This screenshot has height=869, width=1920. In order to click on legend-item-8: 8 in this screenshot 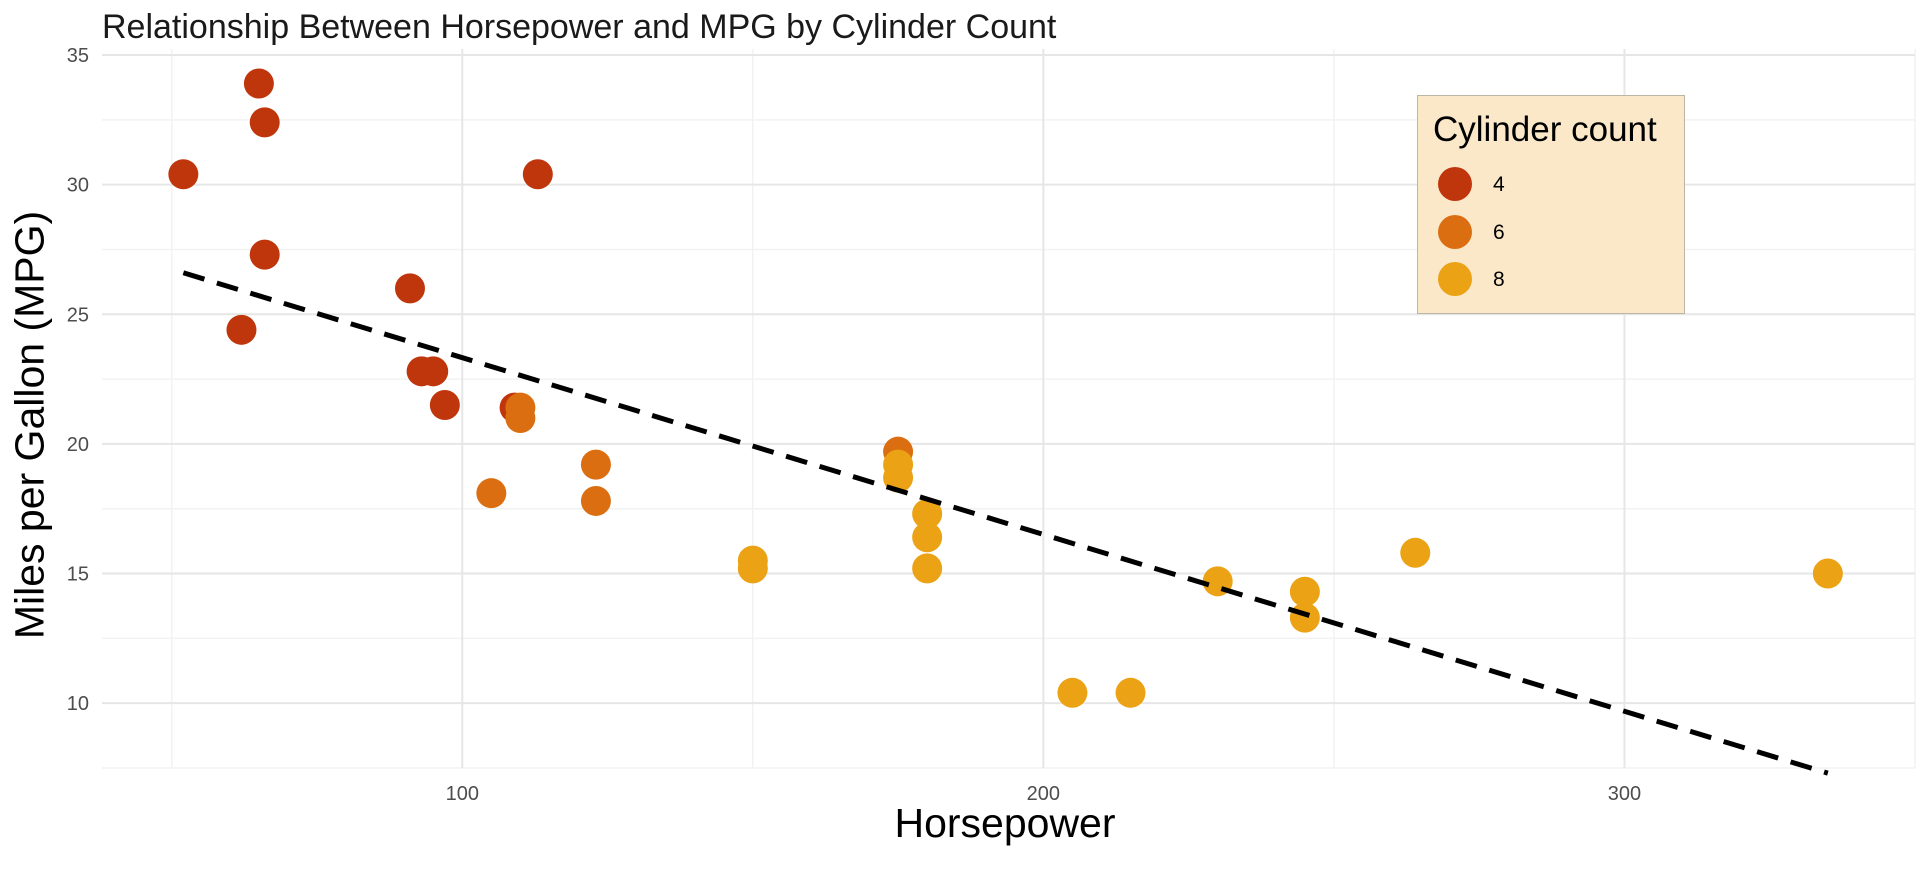, I will do `click(1538, 279)`.